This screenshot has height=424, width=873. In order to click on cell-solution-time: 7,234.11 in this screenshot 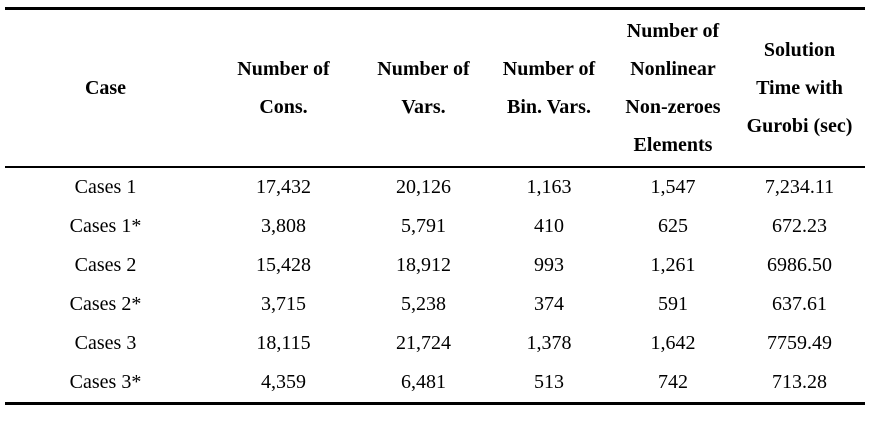, I will do `click(799, 187)`.